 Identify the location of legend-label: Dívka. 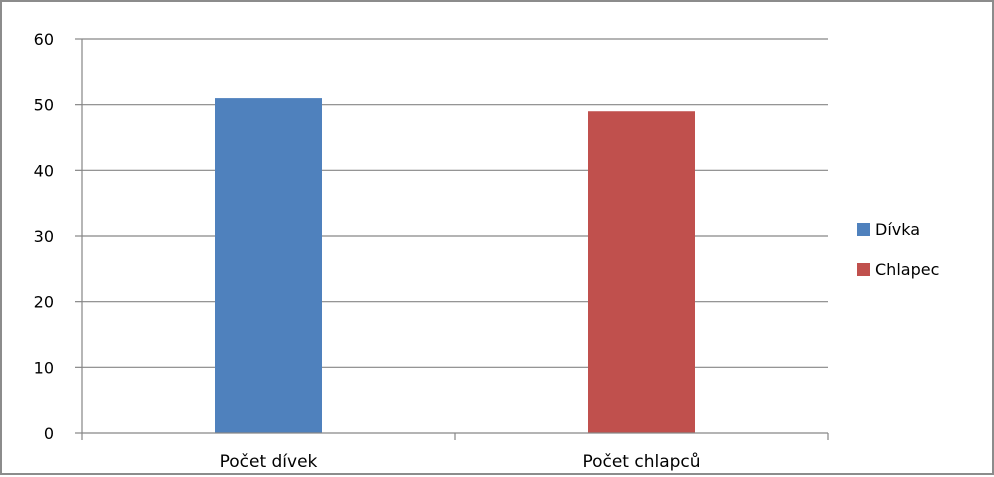
(897, 229).